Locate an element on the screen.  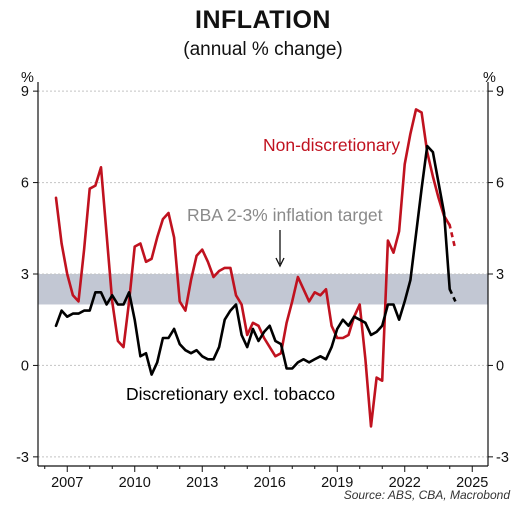
x-tick-label: 2016 is located at coordinates (270, 483).